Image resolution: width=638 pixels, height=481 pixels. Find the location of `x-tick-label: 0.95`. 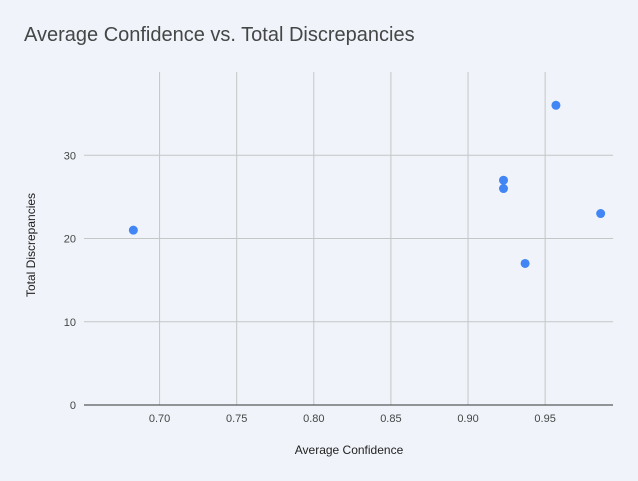

x-tick-label: 0.95 is located at coordinates (544, 419).